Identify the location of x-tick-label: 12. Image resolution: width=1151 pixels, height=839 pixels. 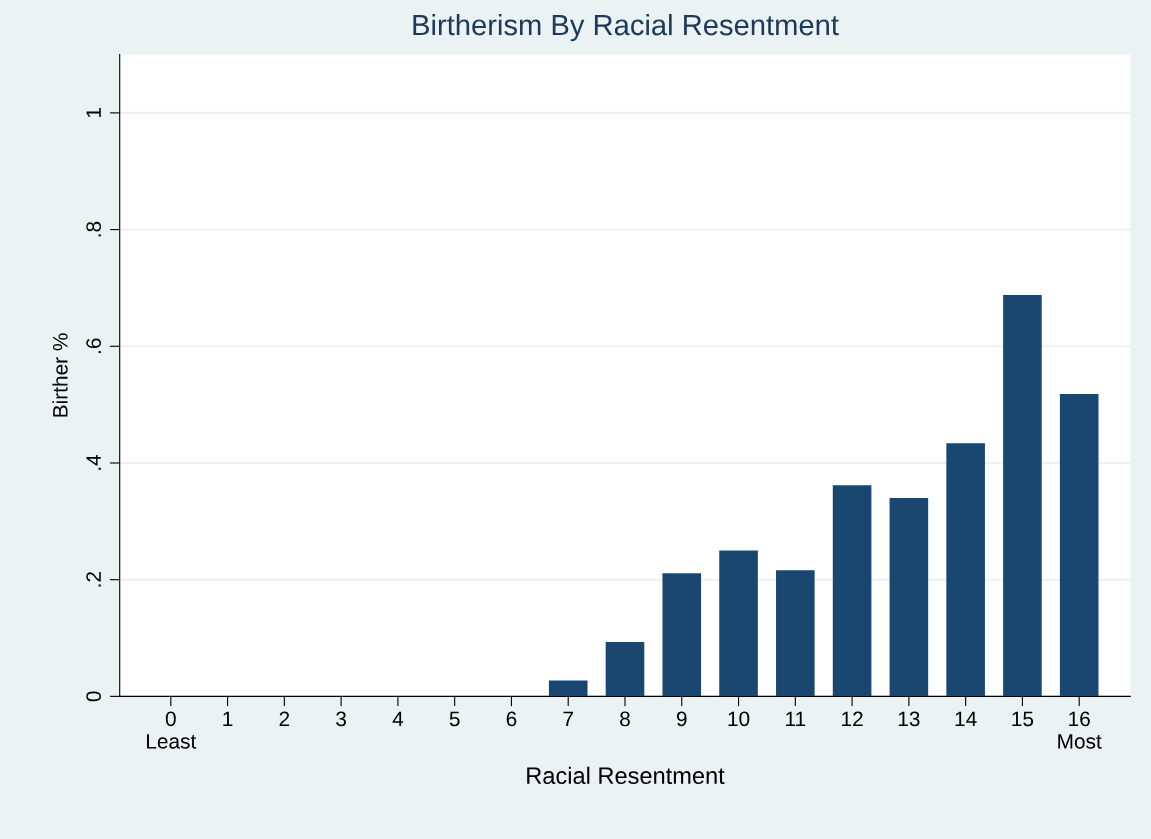
(852, 719).